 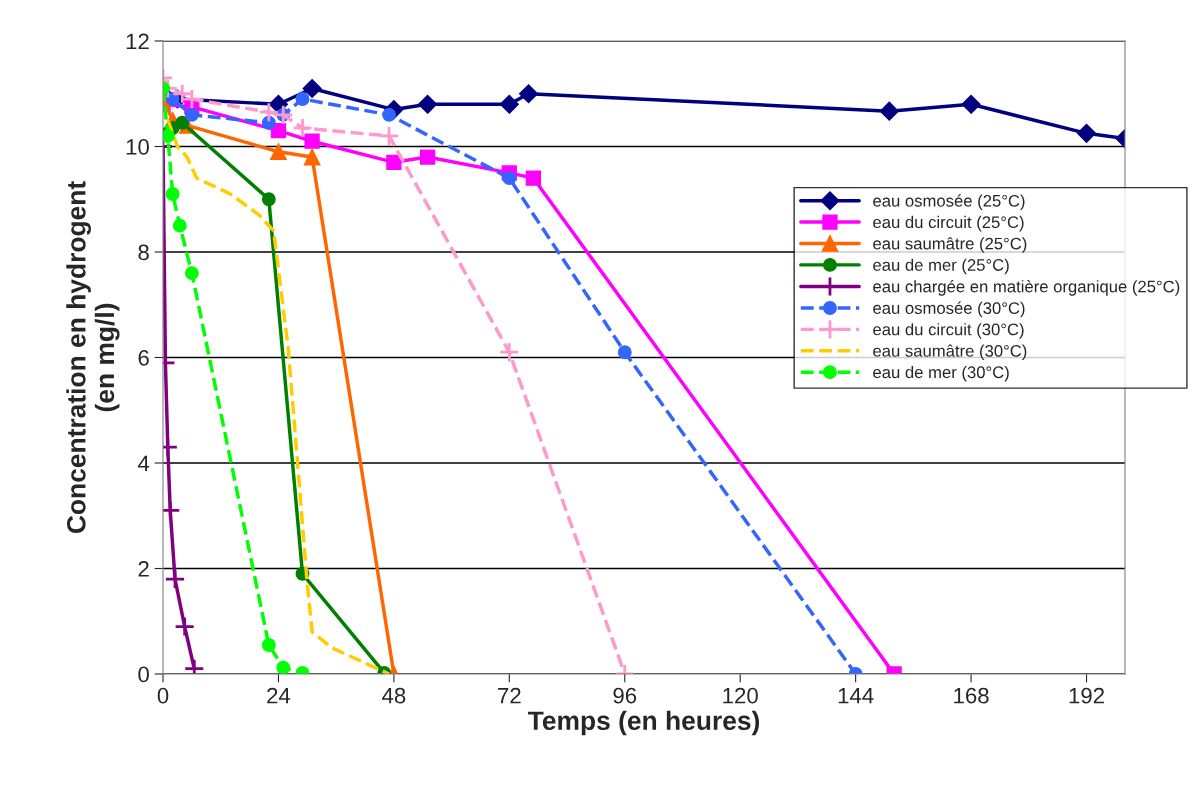 What do you see at coordinates (643, 723) in the screenshot?
I see `x-axis-title: Temps (en heures)` at bounding box center [643, 723].